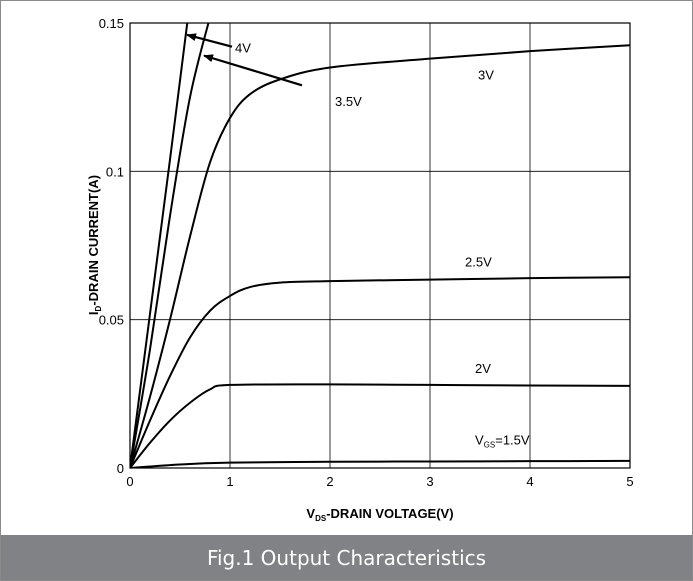 This screenshot has width=693, height=581. Describe the element at coordinates (379, 514) in the screenshot. I see `x-axis-label: VDS-DRAIN VOLTAGE(V)` at that location.